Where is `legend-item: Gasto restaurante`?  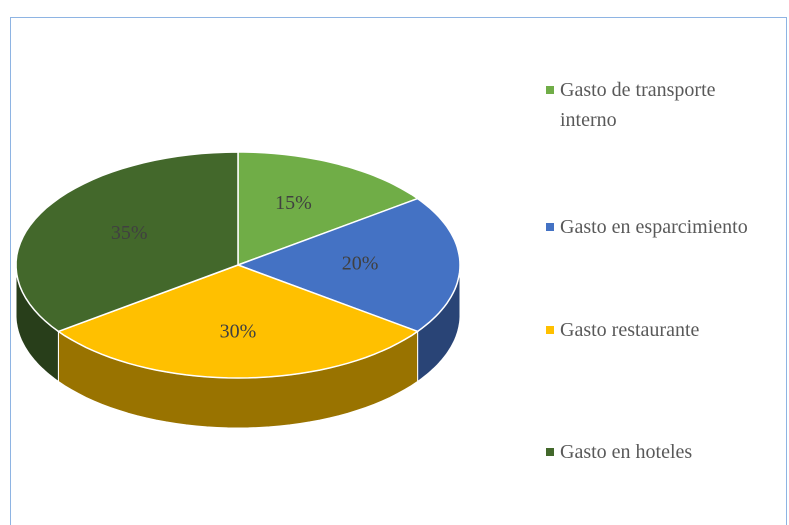
legend-item: Gasto restaurante is located at coordinates (653, 330).